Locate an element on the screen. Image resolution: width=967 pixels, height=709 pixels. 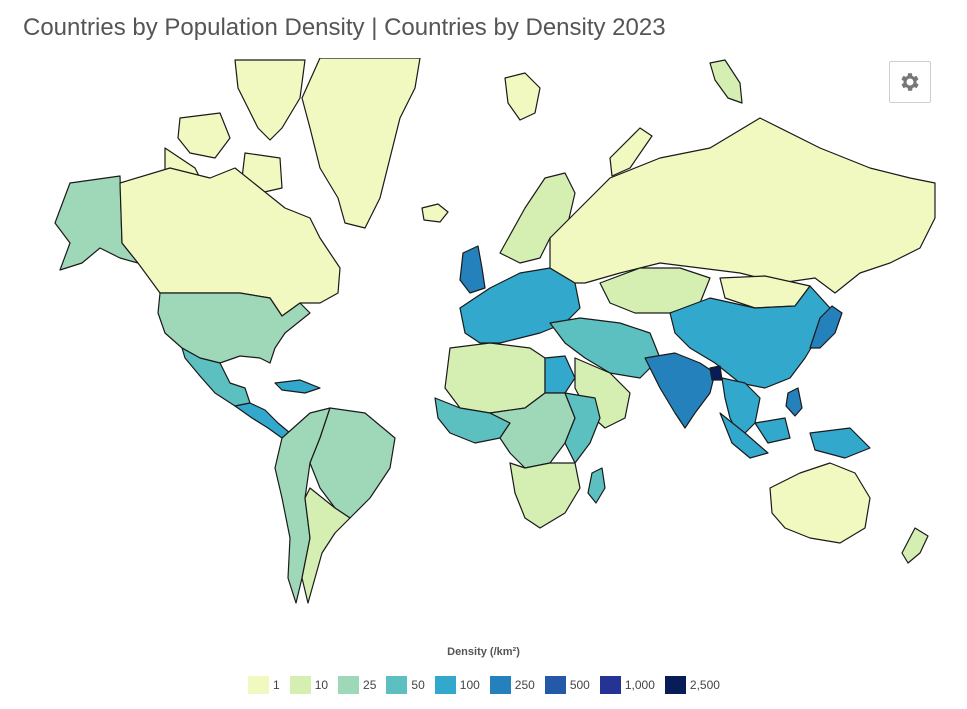
region-argentina is located at coordinates (326, 545).